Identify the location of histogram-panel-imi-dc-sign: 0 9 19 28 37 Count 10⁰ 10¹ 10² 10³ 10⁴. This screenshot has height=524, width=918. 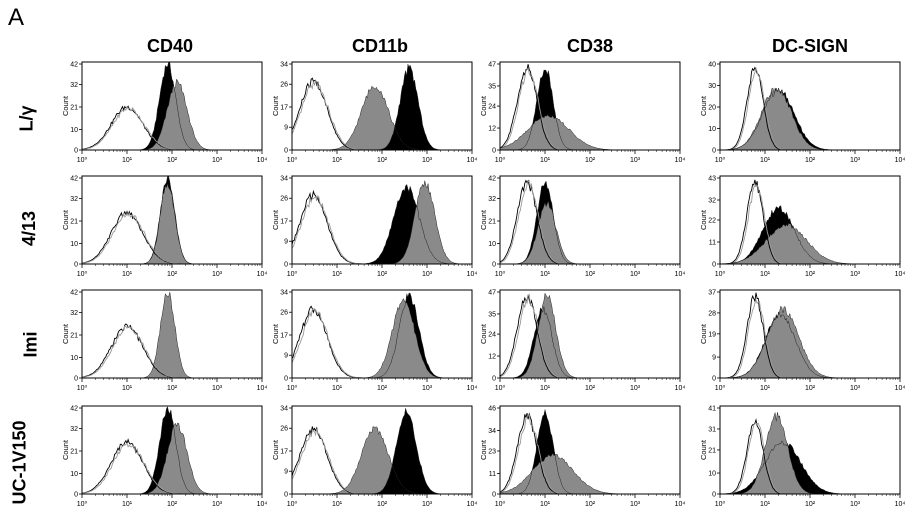
(802, 340).